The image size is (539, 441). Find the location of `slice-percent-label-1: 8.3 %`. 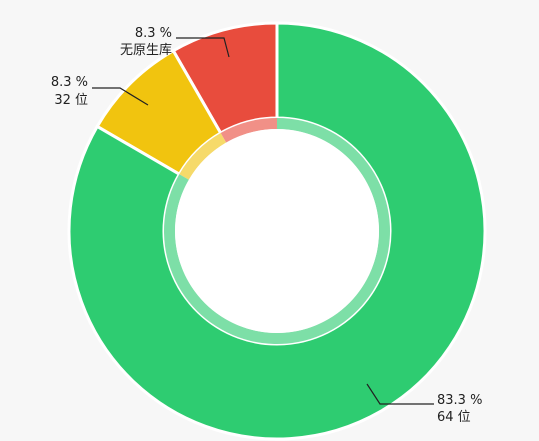

slice-percent-label-1: 8.3 % is located at coordinates (69, 82).